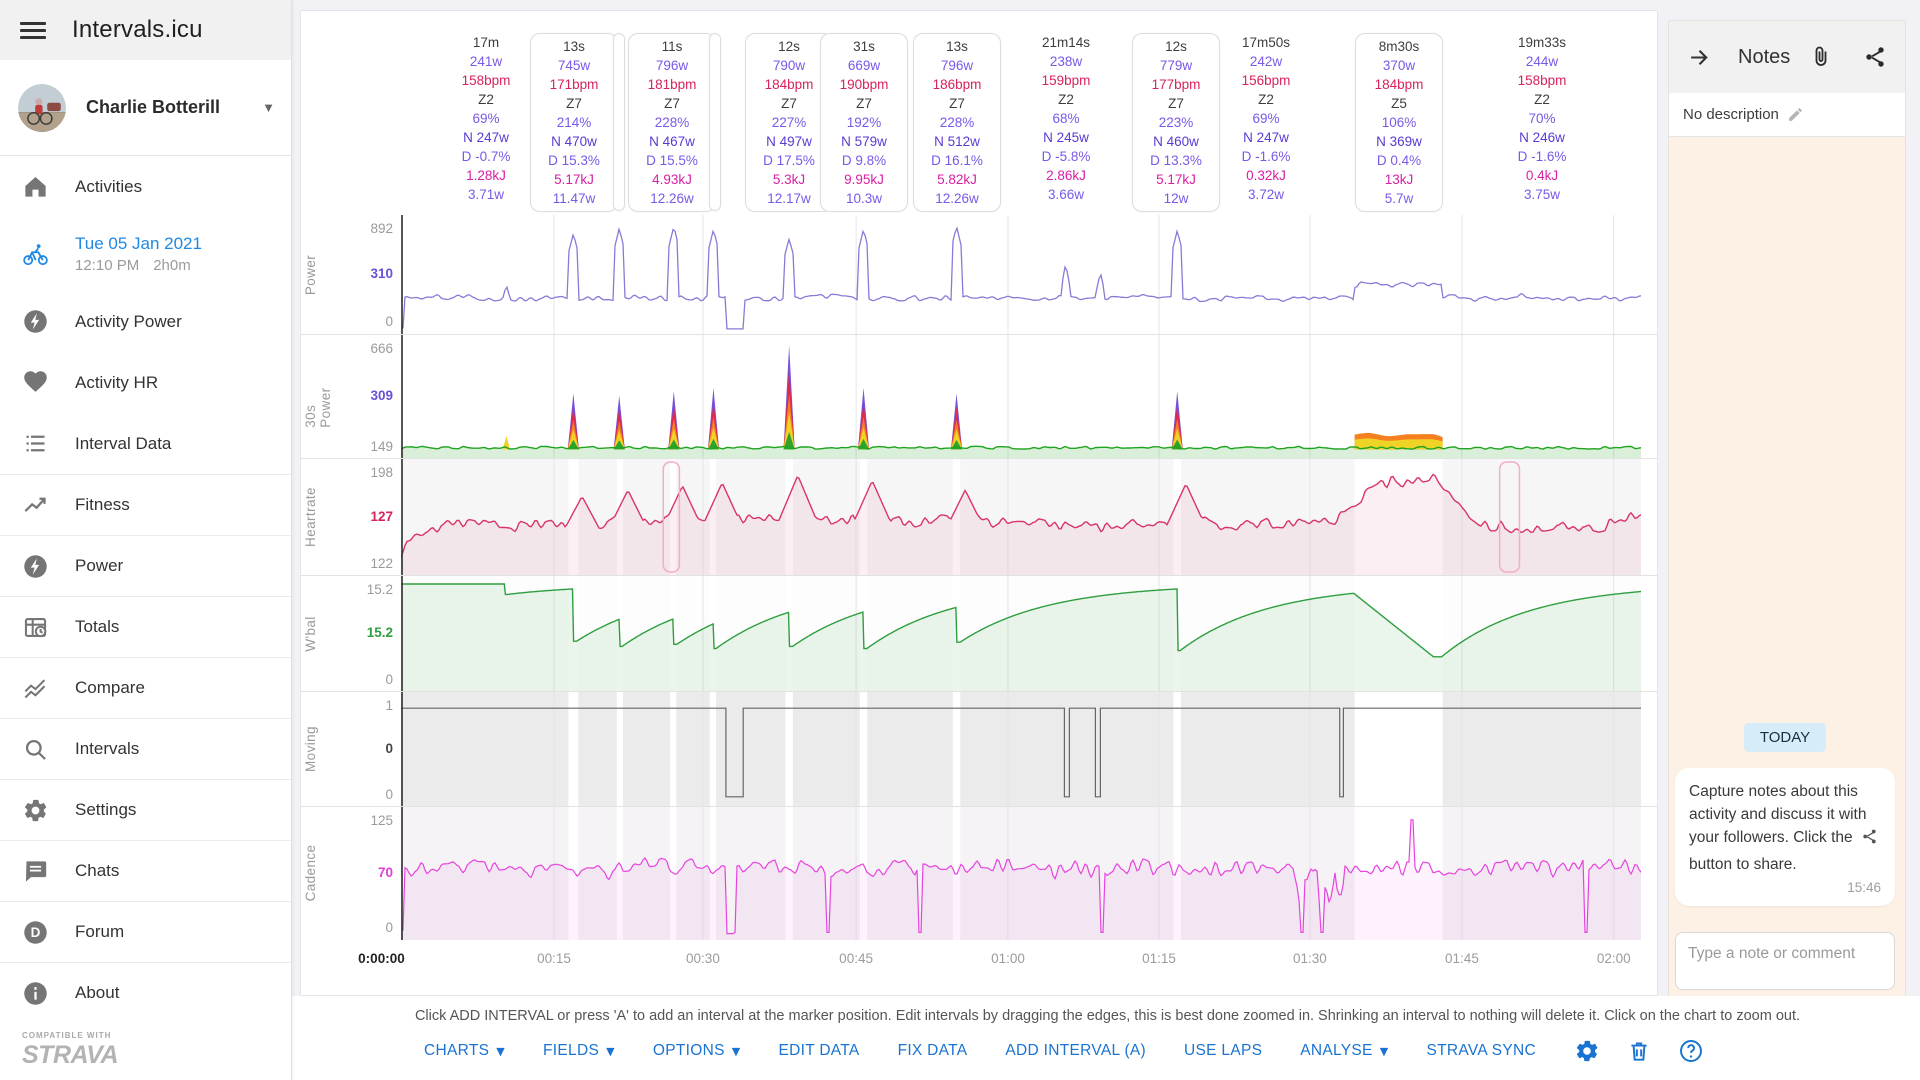 This screenshot has width=1920, height=1080. I want to click on sidebar-item-label: Settings, so click(106, 809).